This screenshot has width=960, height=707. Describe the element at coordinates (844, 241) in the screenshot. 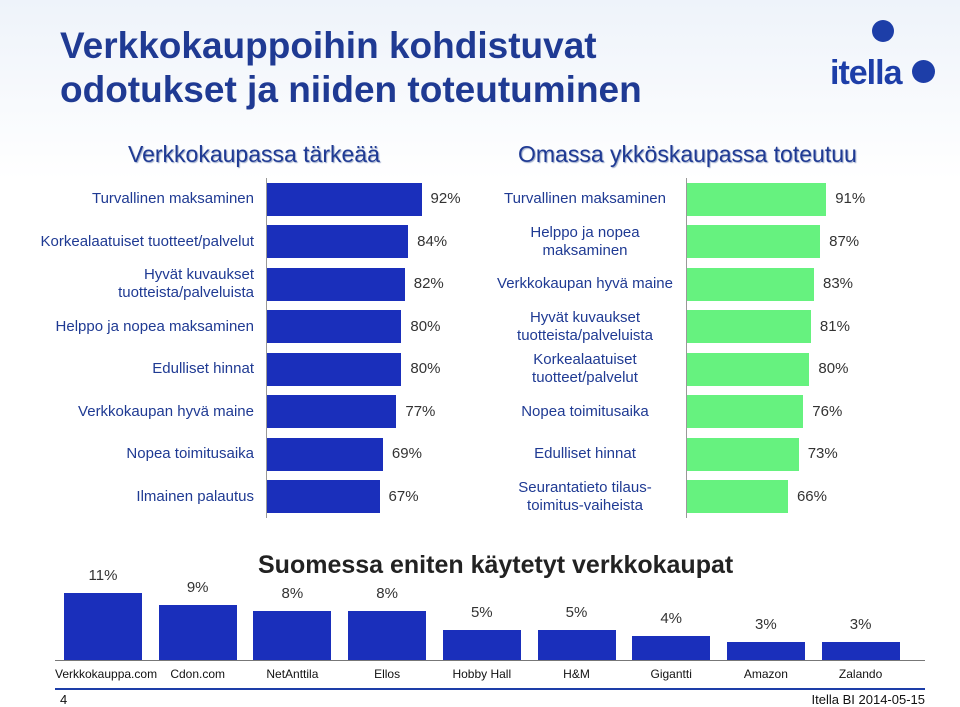

I see `value-label: 87%` at that location.